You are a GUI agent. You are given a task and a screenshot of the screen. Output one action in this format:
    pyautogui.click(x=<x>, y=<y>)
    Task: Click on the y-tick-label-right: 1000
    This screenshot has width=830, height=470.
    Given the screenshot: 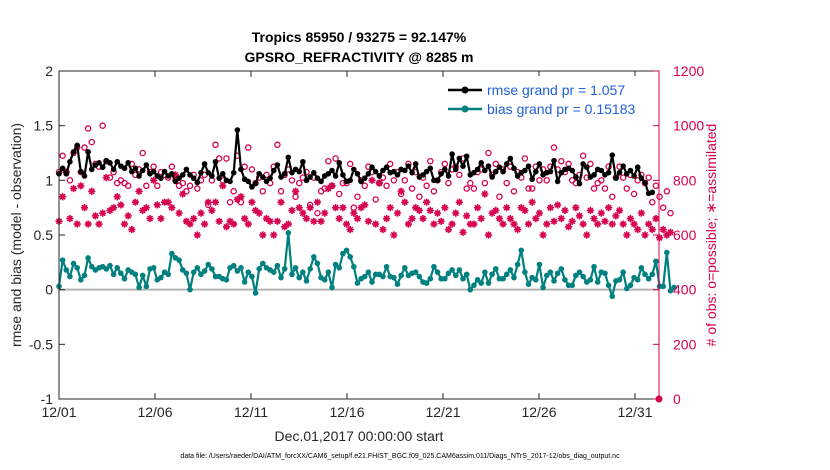 What is the action you would take?
    pyautogui.click(x=688, y=126)
    